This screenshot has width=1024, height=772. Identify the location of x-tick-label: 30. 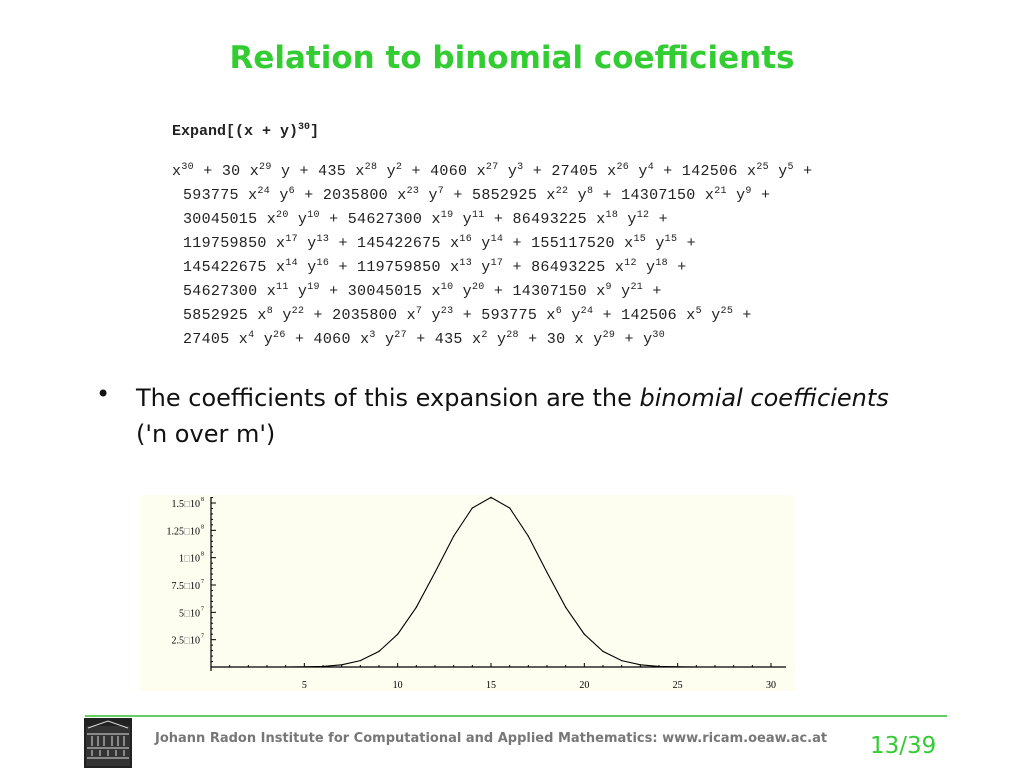
(771, 685).